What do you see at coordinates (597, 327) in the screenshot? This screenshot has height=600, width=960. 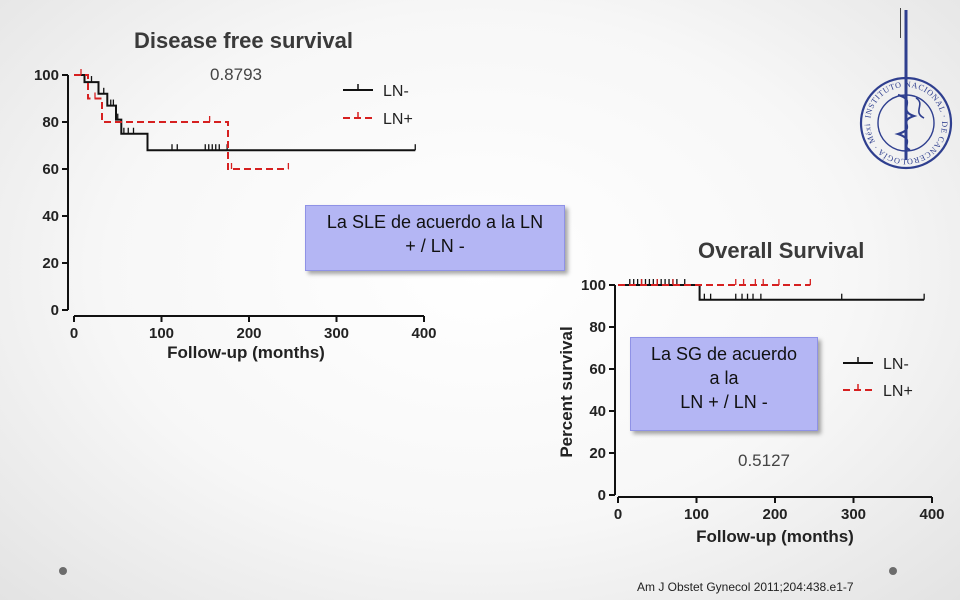 I see `os-y-tick-label: 80` at bounding box center [597, 327].